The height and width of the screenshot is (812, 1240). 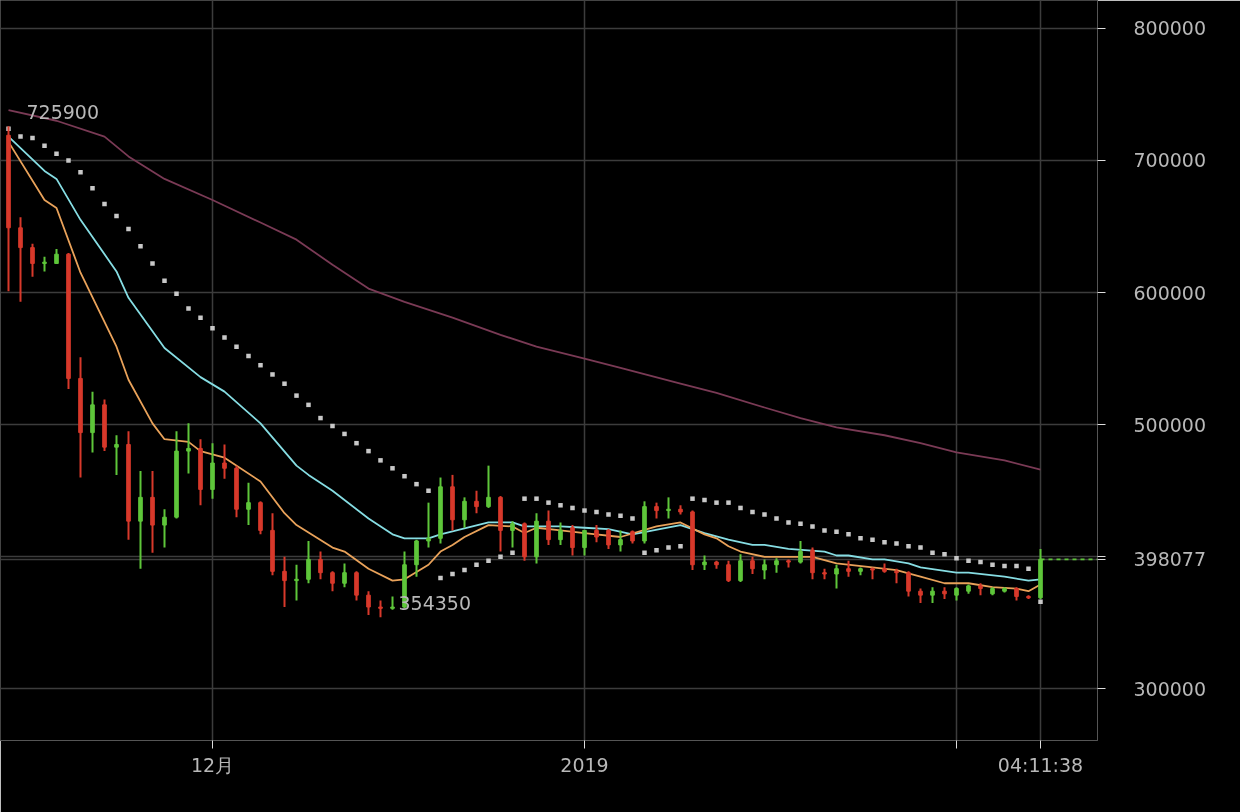 I want to click on y-tick-label: 500000, so click(x=1170, y=424).